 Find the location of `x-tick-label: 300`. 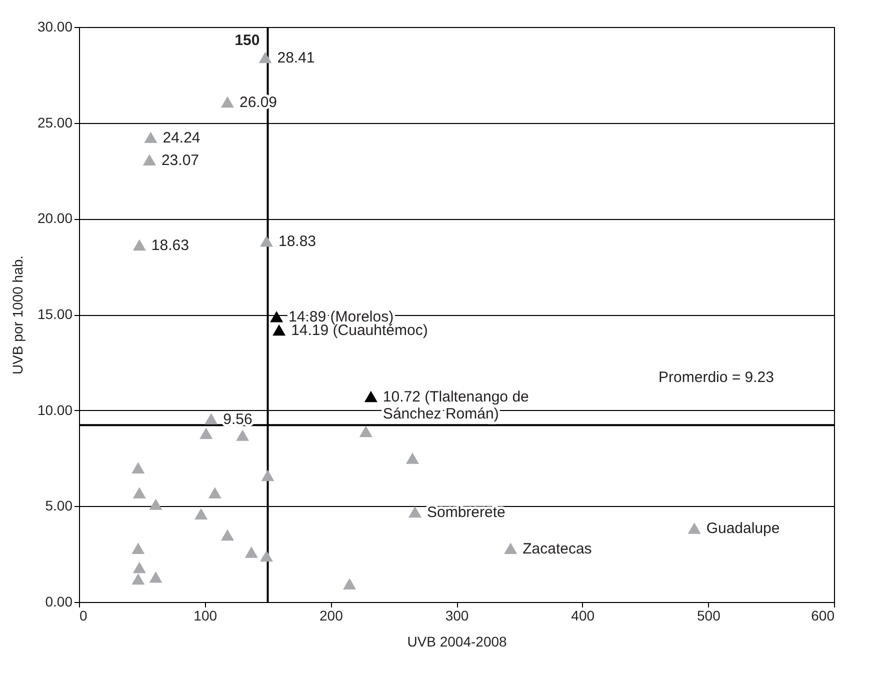

x-tick-label: 300 is located at coordinates (457, 616).